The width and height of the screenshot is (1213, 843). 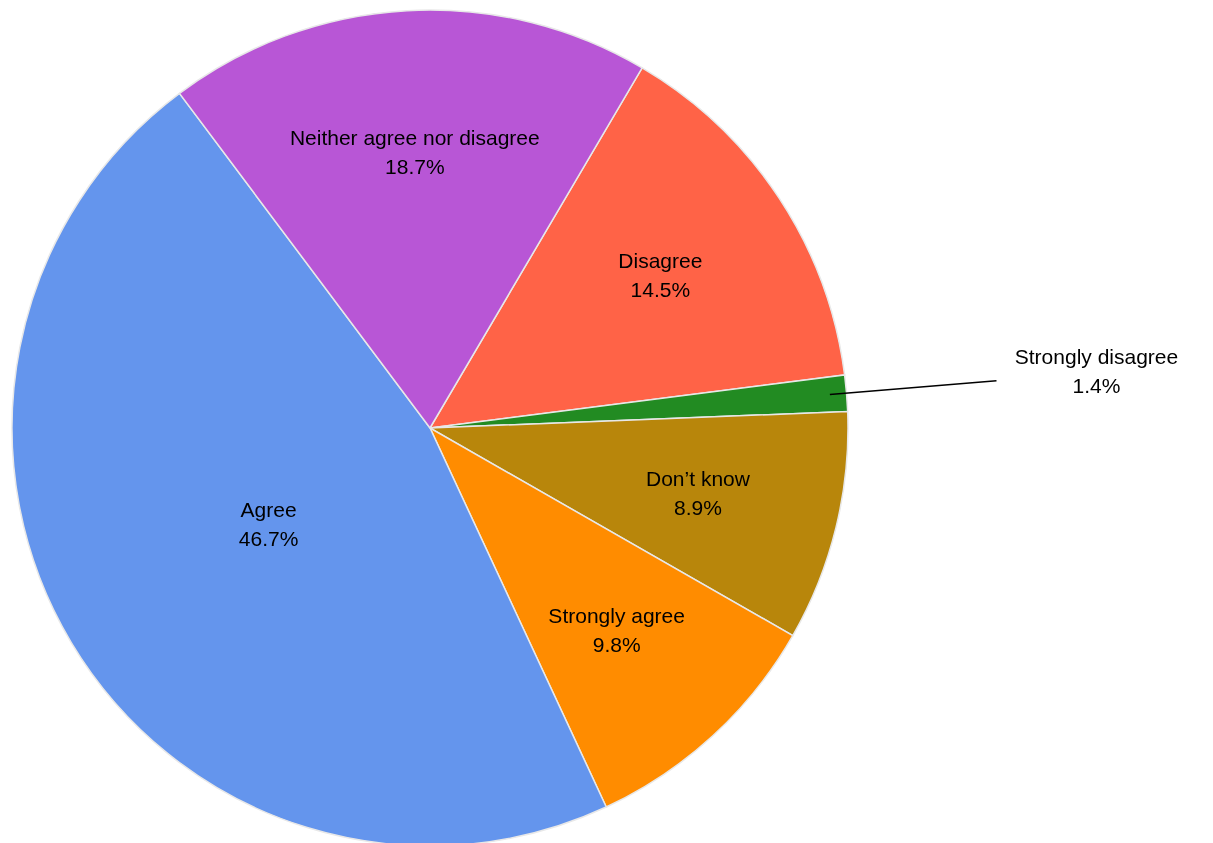 I want to click on data-label: 18.7%, so click(x=415, y=166).